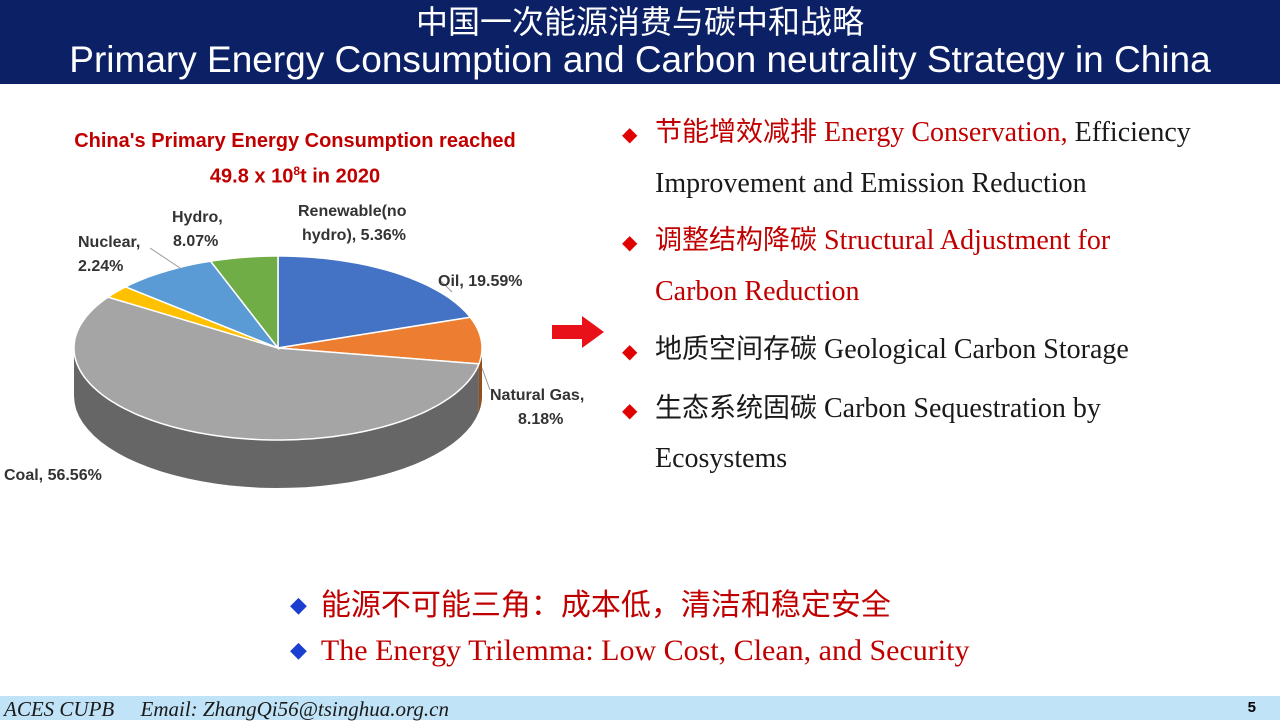 The height and width of the screenshot is (721, 1280). Describe the element at coordinates (736, 349) in the screenshot. I see `strategy-zh: 地质空间存碳` at that location.